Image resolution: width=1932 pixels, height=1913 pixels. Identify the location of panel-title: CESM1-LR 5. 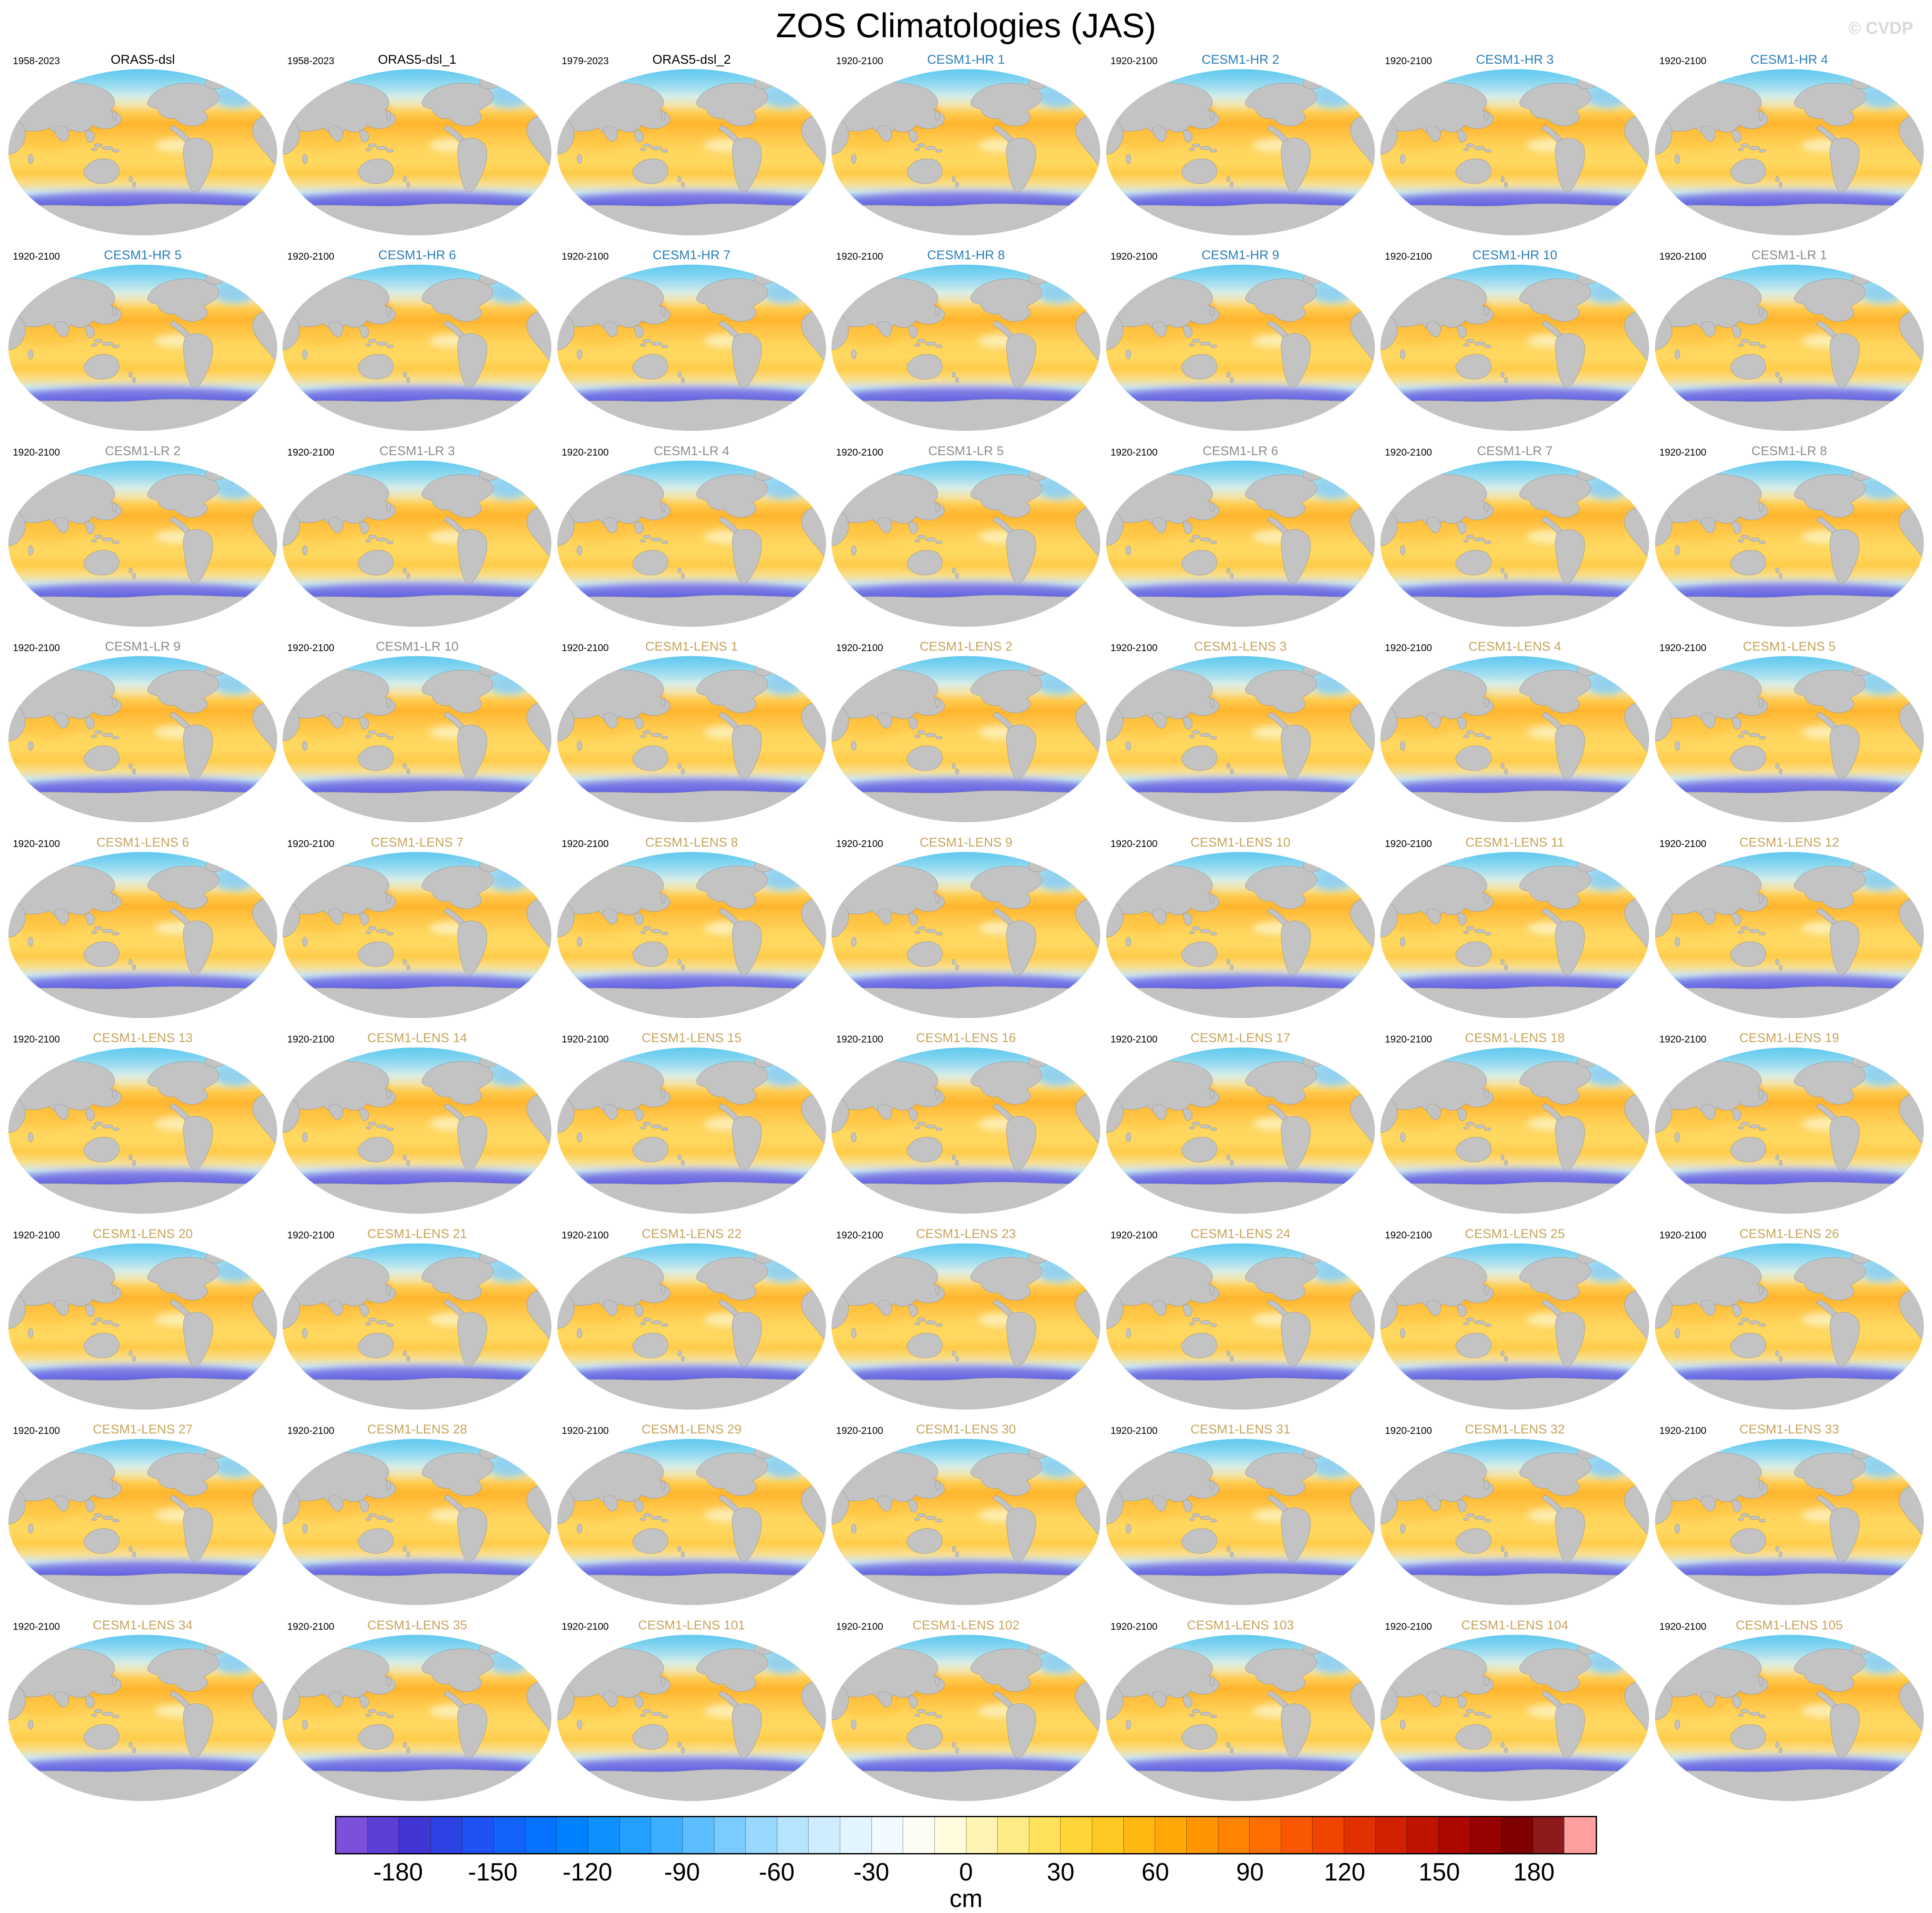
(966, 451).